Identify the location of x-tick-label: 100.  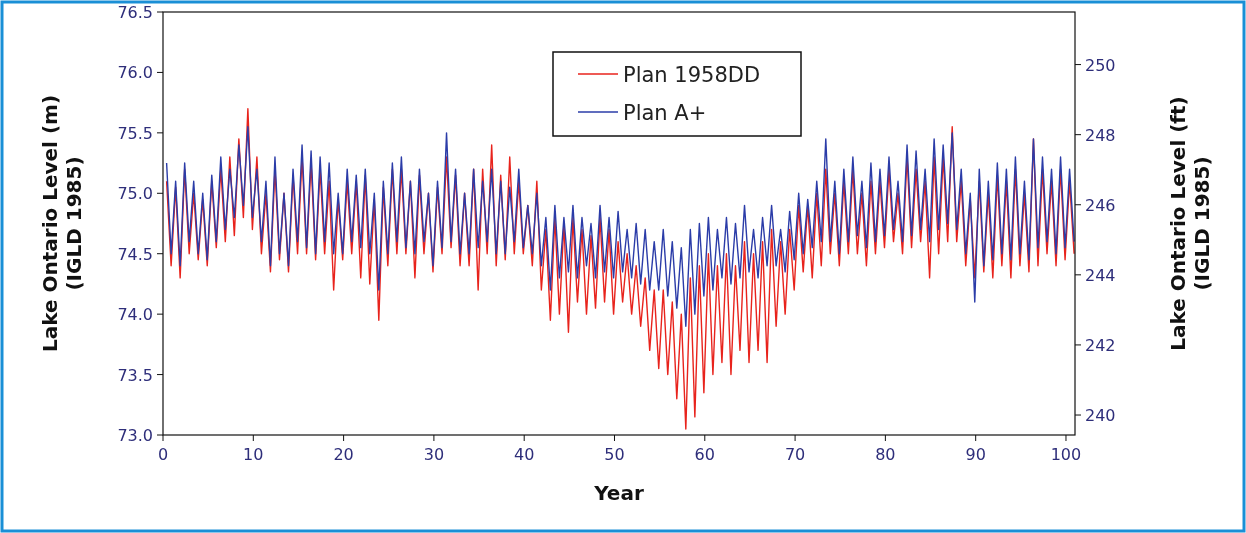
(1066, 454).